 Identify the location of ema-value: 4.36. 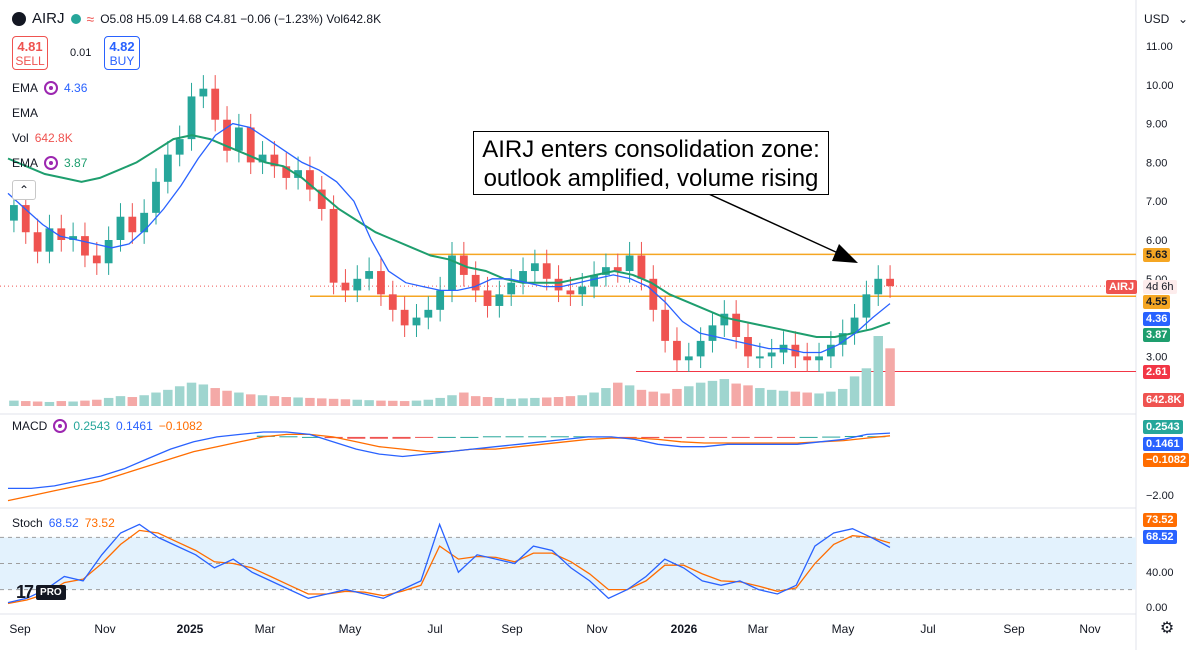
(76, 88).